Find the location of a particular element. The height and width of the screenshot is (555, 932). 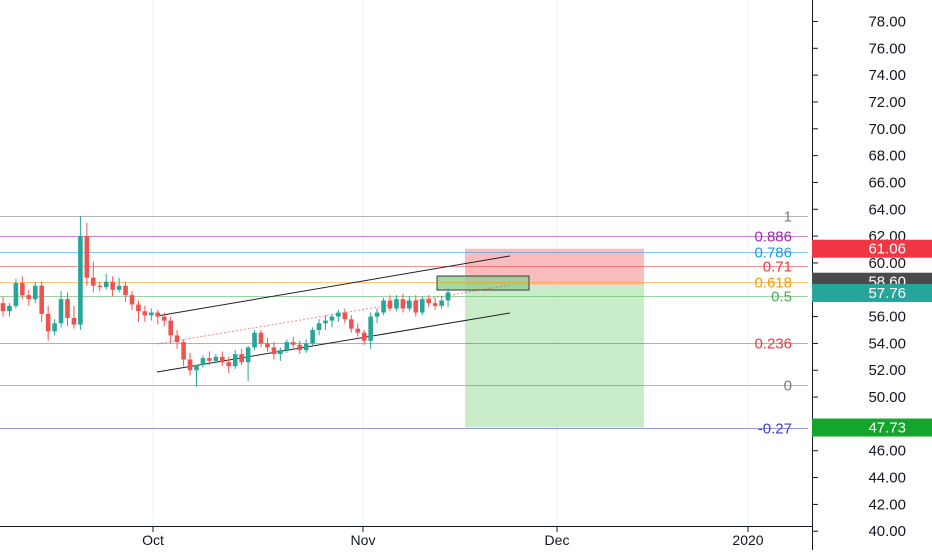

price-tick-label: 76.00 is located at coordinates (887, 48).